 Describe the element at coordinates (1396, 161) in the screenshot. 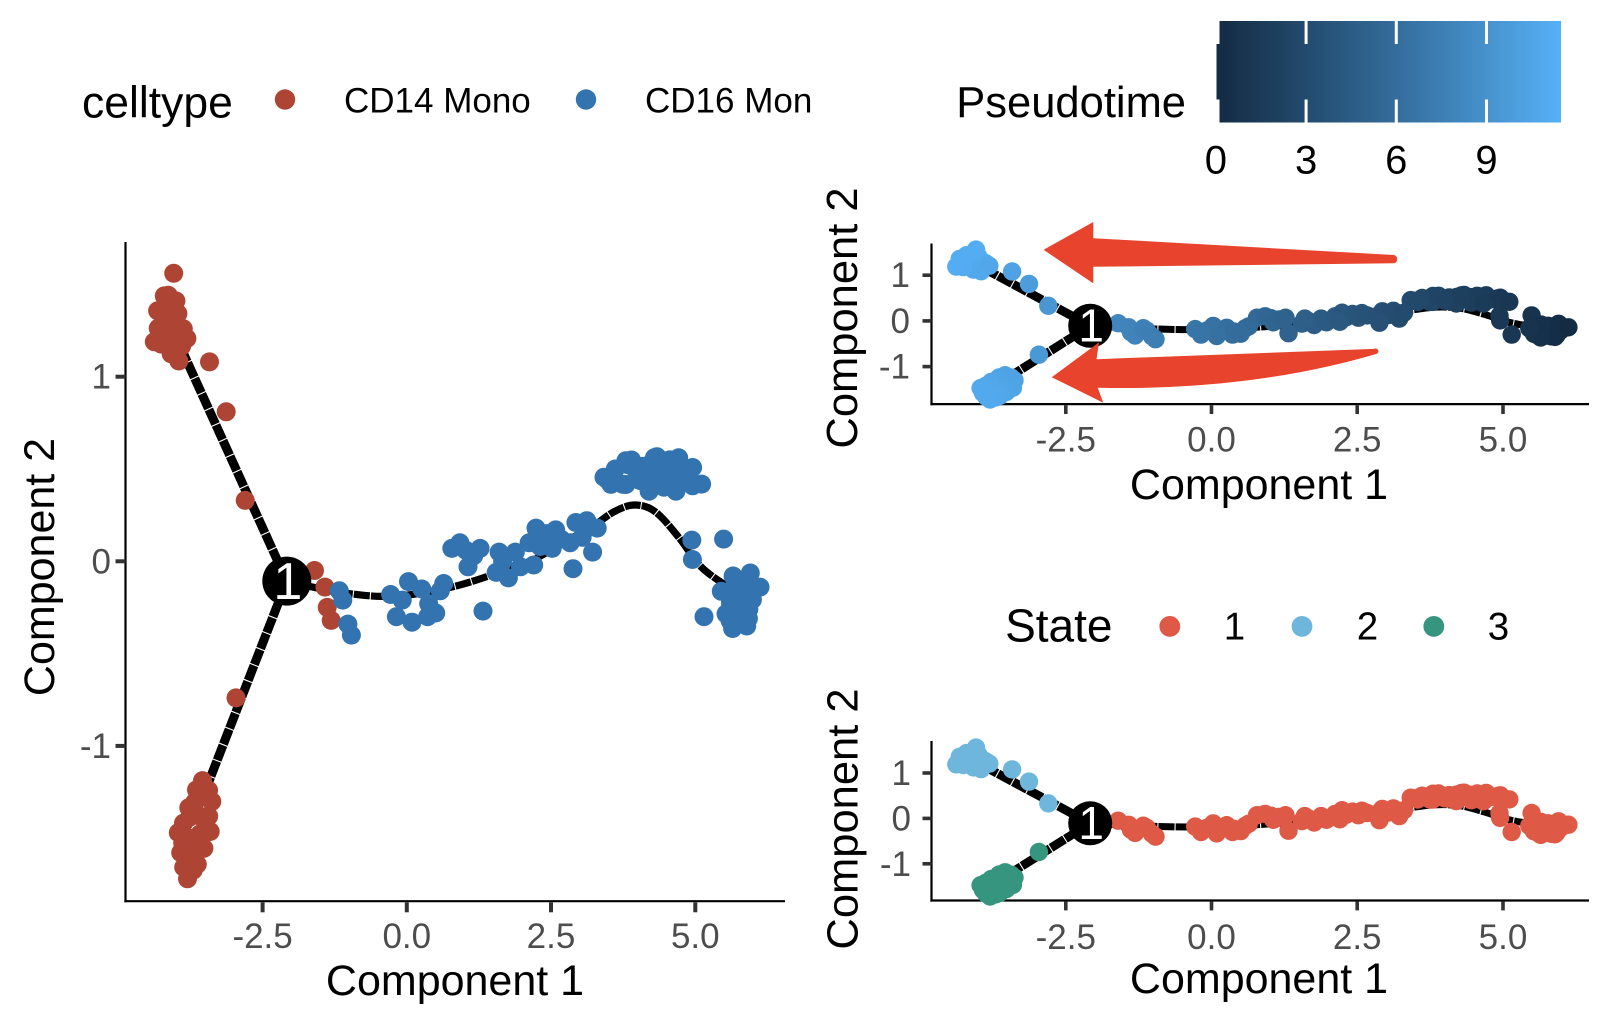

I see `svg-text: 6` at that location.